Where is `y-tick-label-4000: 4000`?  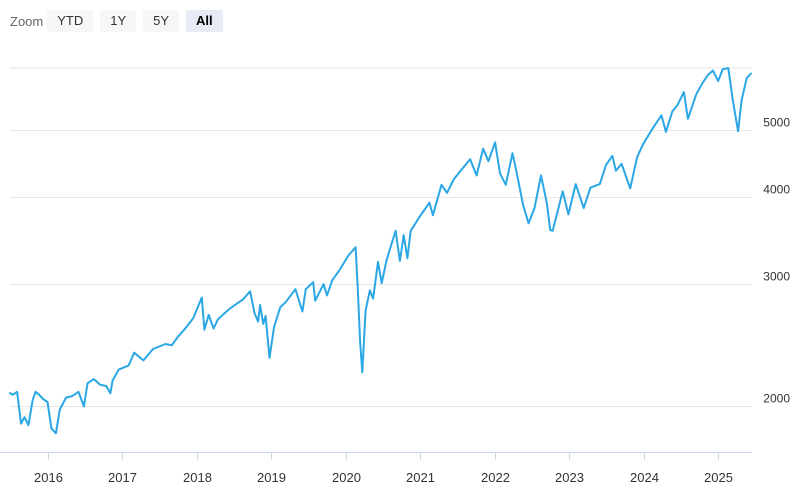 y-tick-label-4000: 4000 is located at coordinates (776, 190).